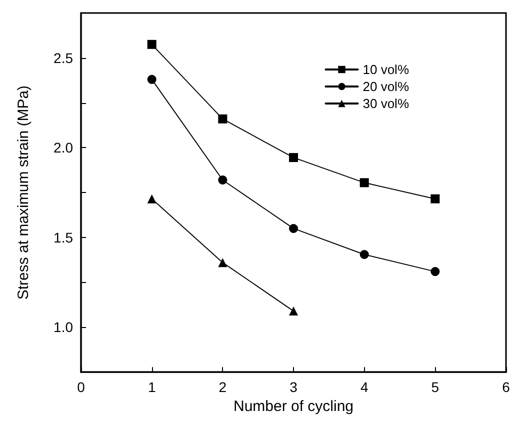 The height and width of the screenshot is (427, 522). I want to click on x-axis-title: Number of cycling, so click(293, 406).